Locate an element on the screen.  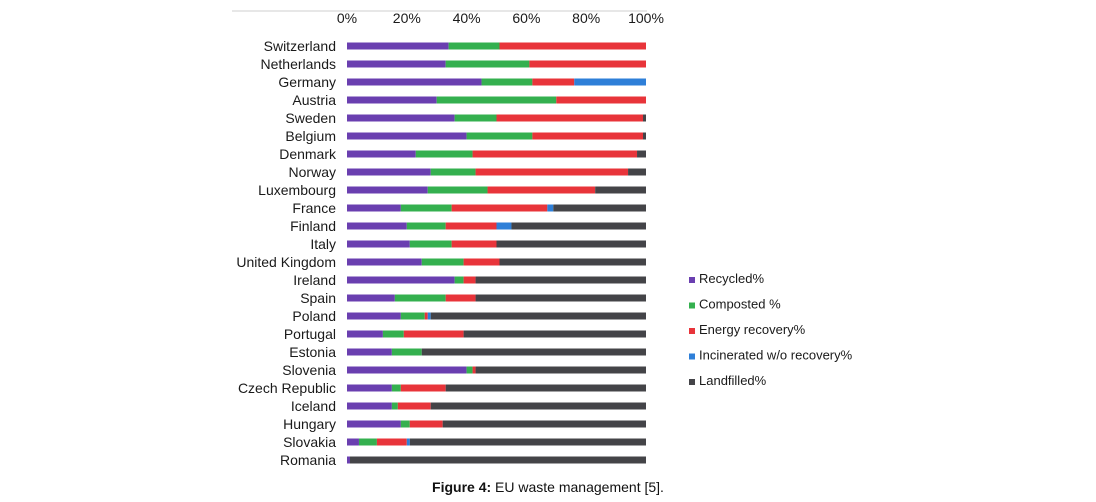
category-label: Denmark is located at coordinates (308, 154).